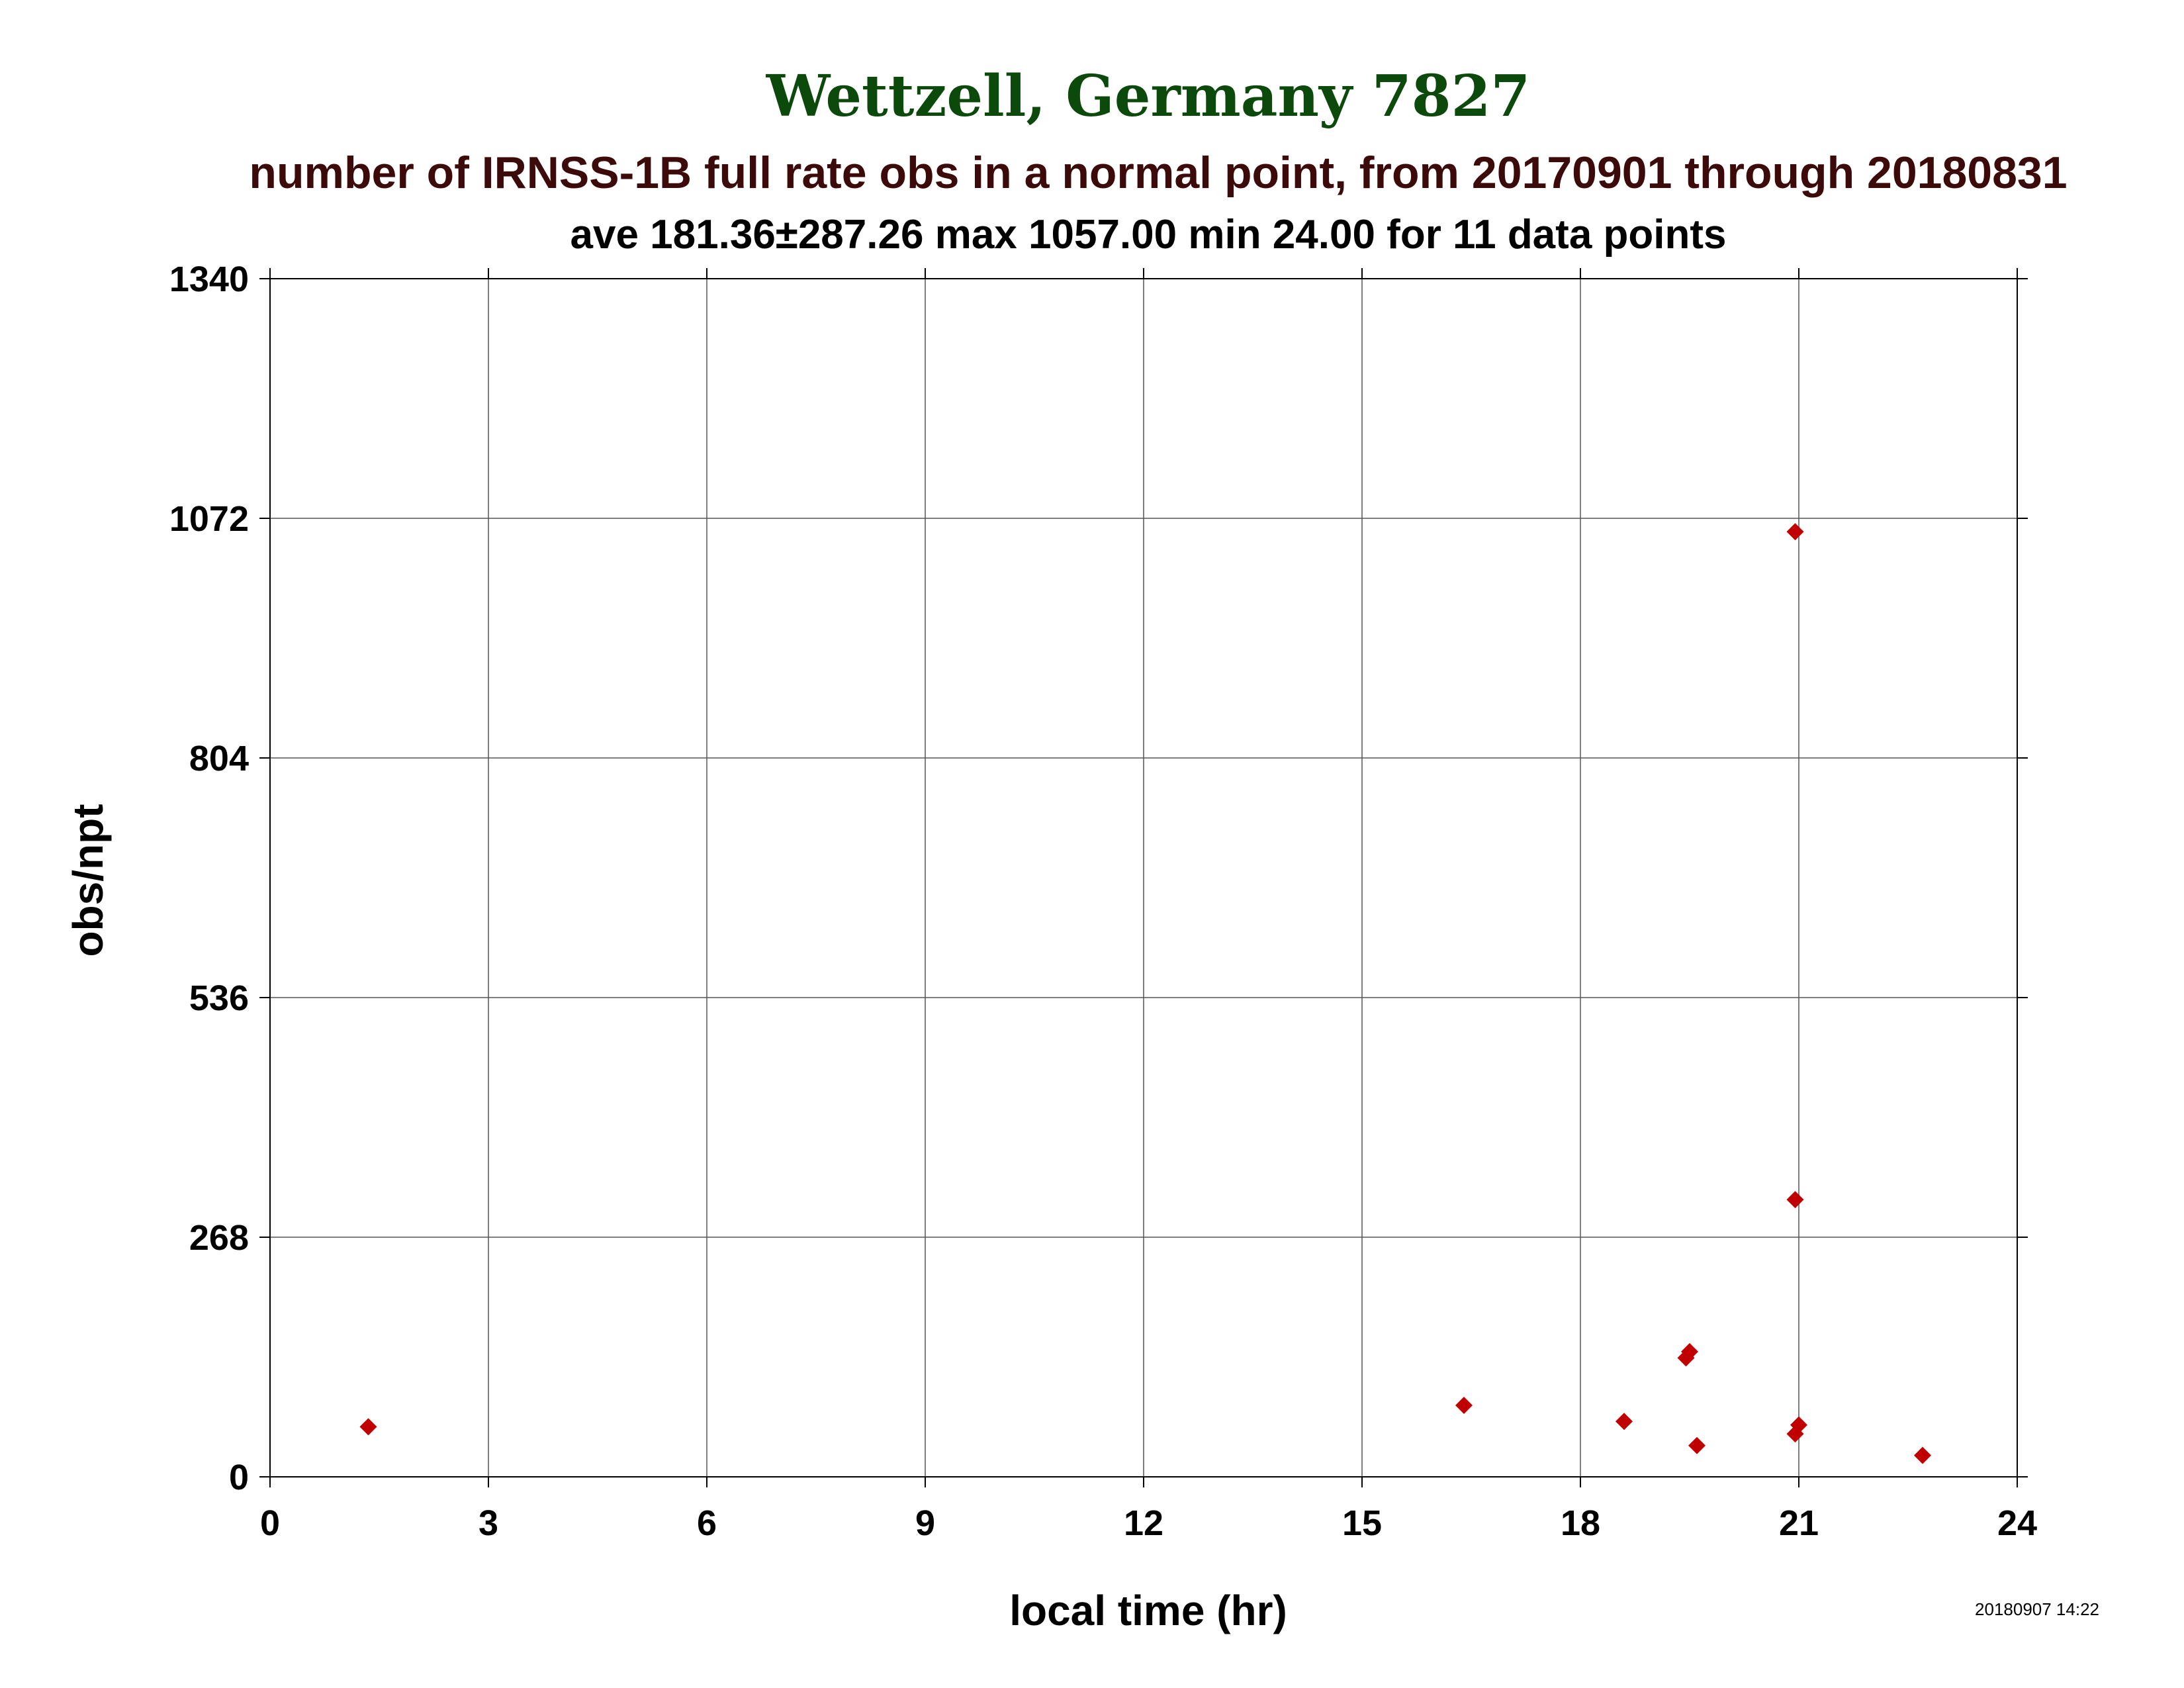 This screenshot has width=2184, height=1688. What do you see at coordinates (209, 519) in the screenshot?
I see `y-tick-label: 1072` at bounding box center [209, 519].